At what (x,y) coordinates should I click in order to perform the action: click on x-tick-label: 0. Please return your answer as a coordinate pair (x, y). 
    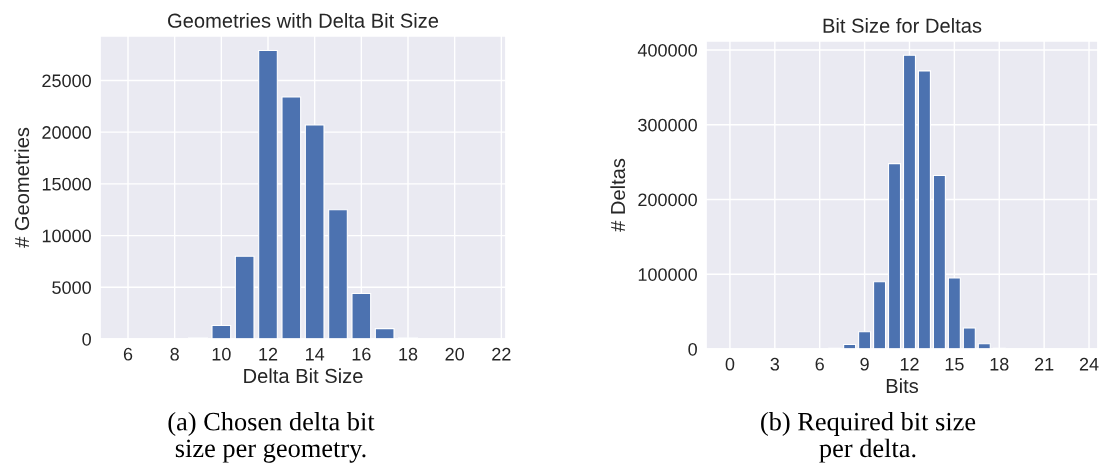
    Looking at the image, I should click on (730, 364).